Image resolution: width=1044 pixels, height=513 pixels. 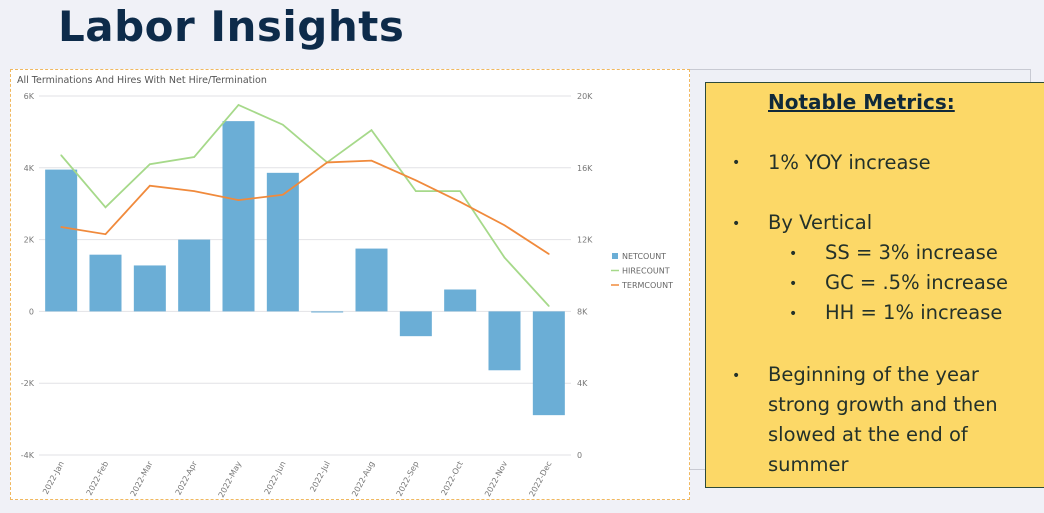 What do you see at coordinates (585, 240) in the screenshot?
I see `right-tick-label: 12K` at bounding box center [585, 240].